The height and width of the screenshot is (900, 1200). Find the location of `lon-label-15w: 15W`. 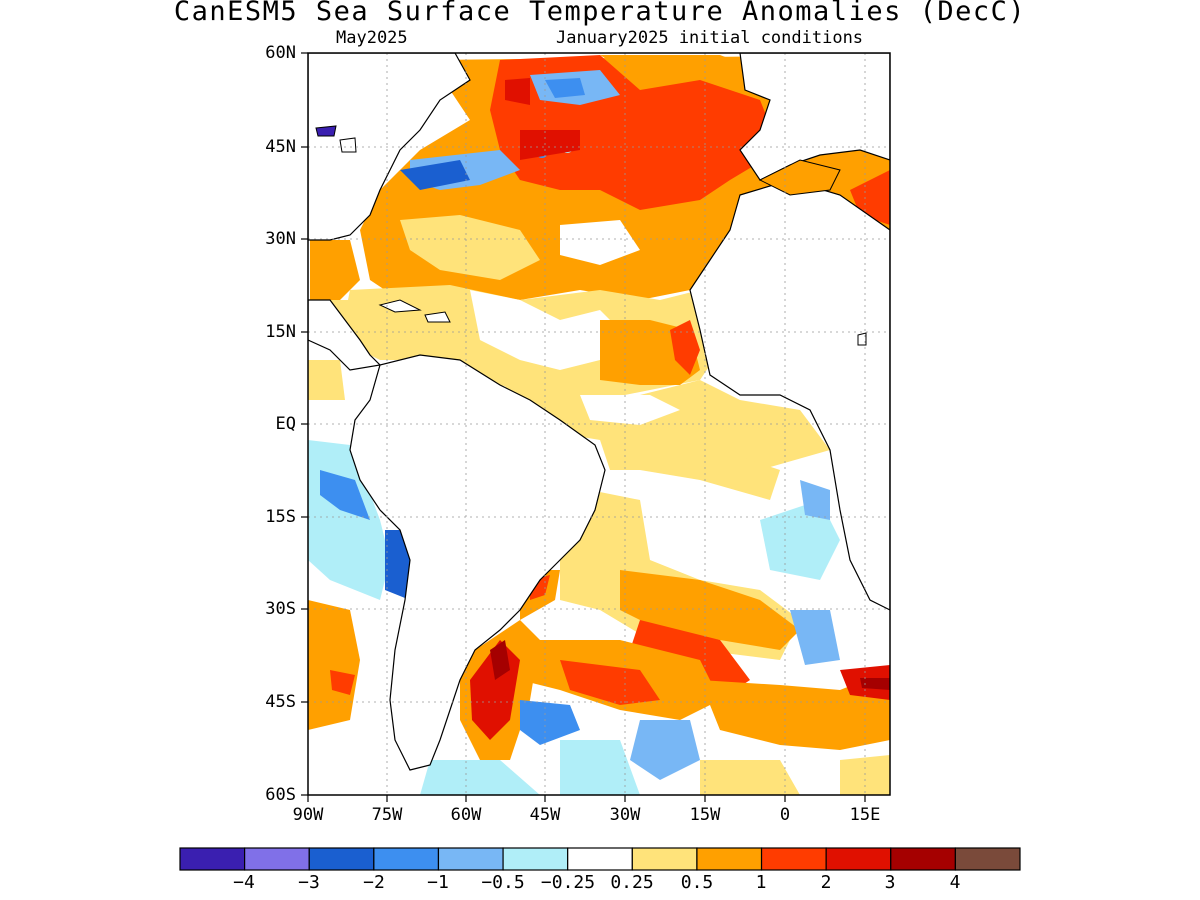

lon-label-15w: 15W is located at coordinates (705, 815).